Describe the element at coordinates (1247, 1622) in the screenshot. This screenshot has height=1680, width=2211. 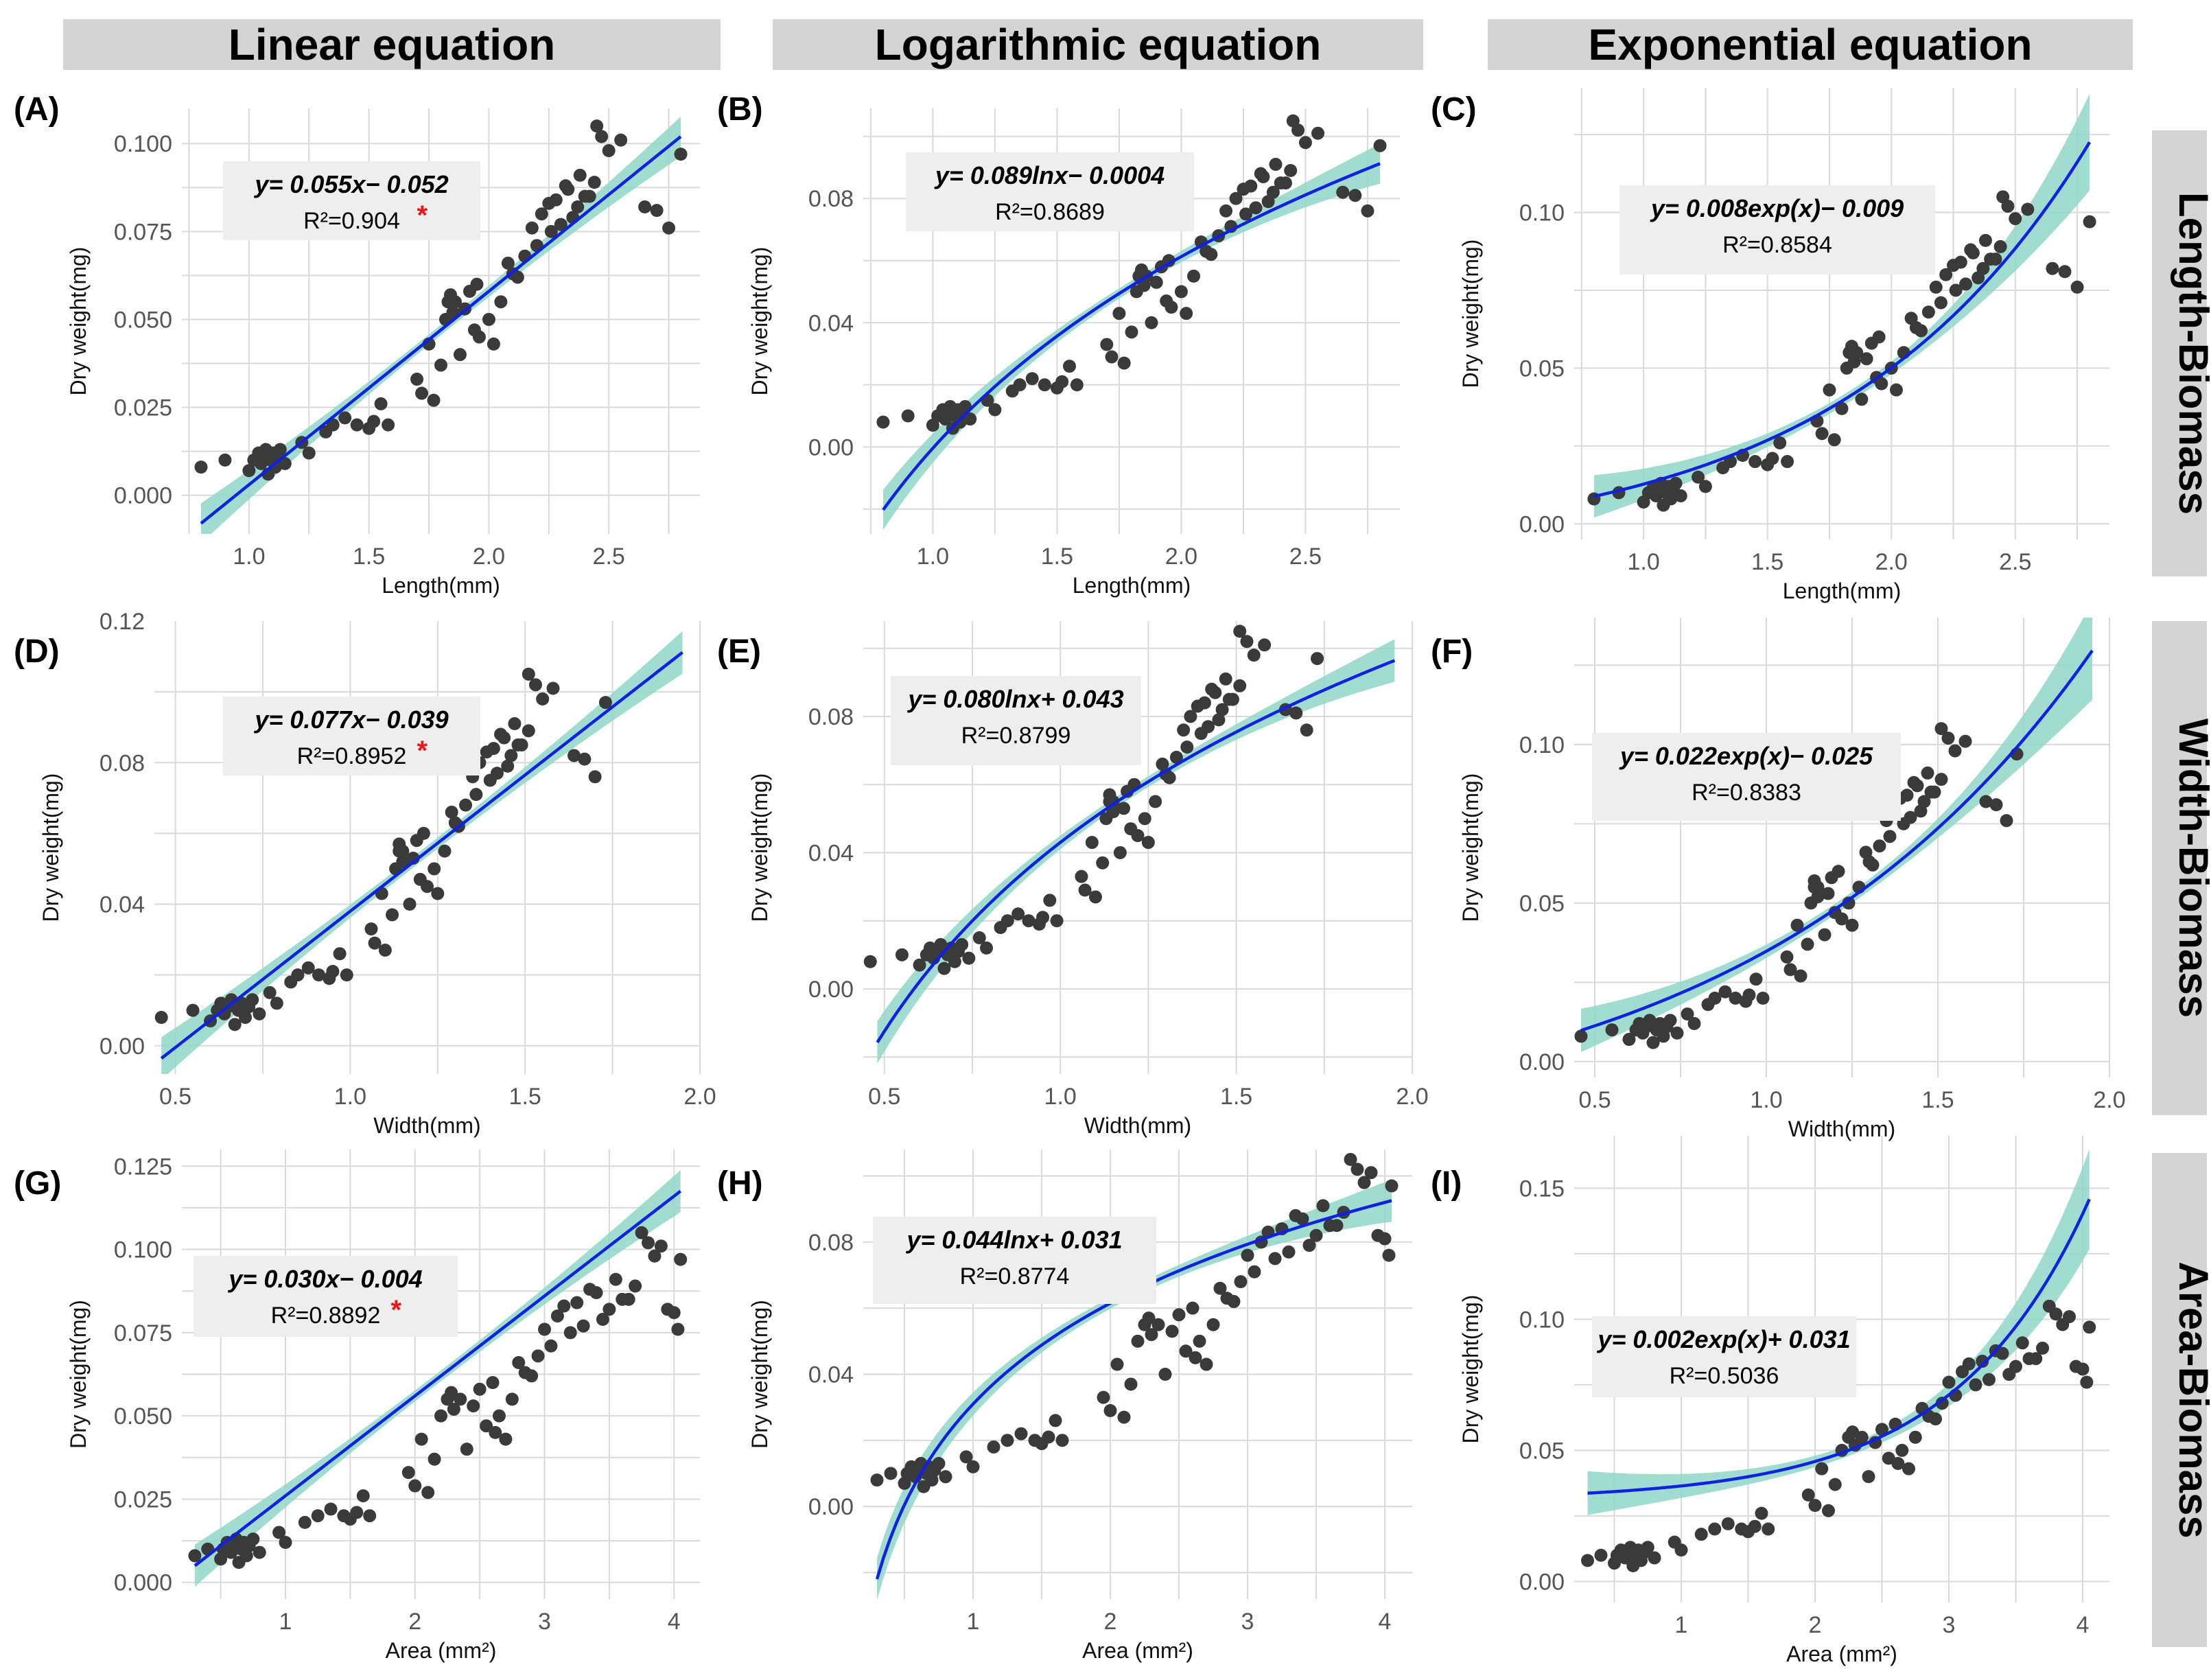
I see `x-tick-label: 3` at that location.